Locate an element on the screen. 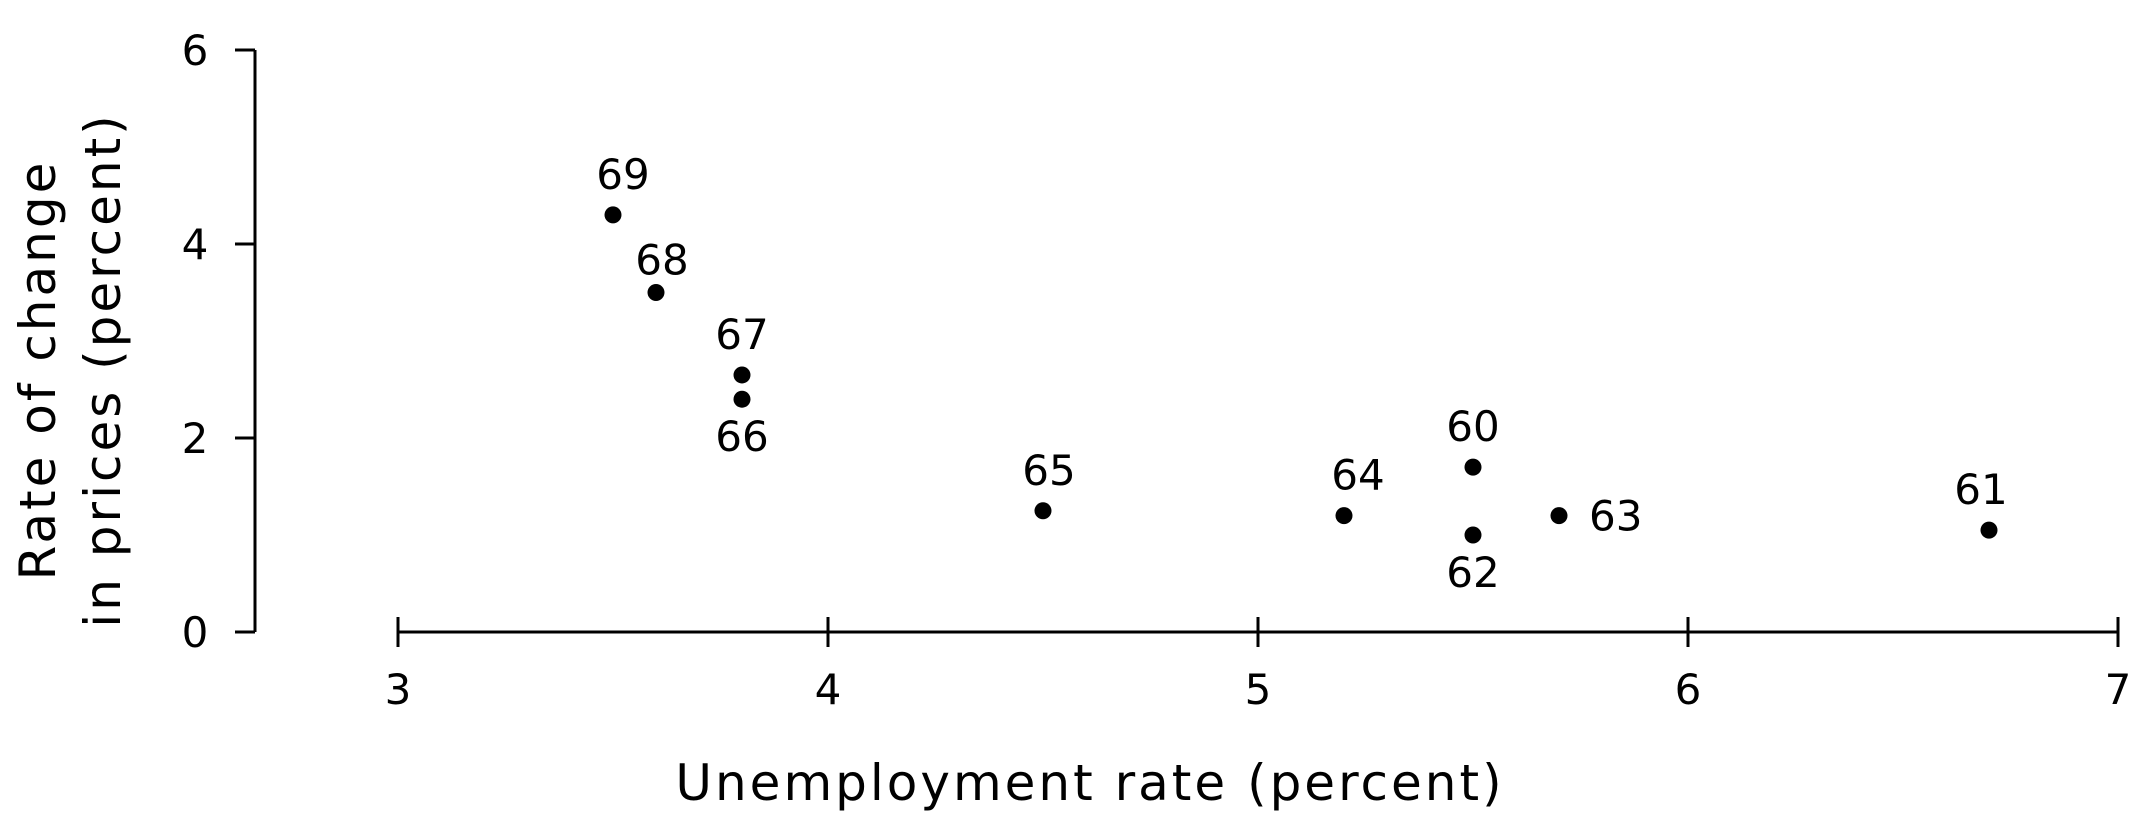 The height and width of the screenshot is (825, 2142). y-axis-title-line-2: in prices (percent) is located at coordinates (103, 369).